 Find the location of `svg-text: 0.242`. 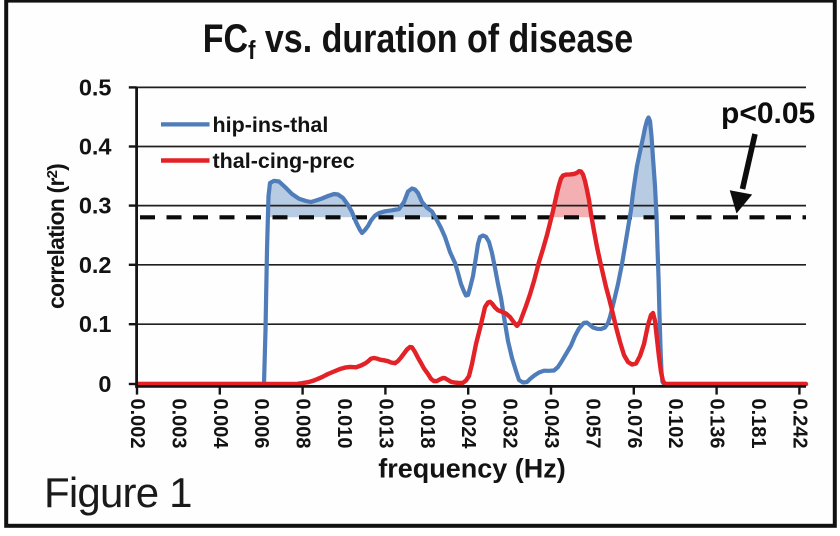

svg-text: 0.242 is located at coordinates (799, 424).